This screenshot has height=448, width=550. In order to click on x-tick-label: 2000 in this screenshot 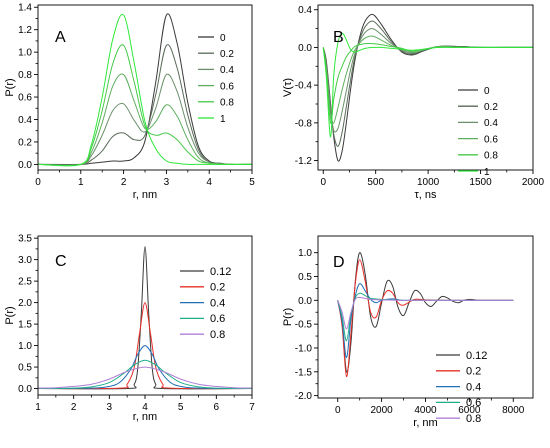, I will do `click(533, 182)`.